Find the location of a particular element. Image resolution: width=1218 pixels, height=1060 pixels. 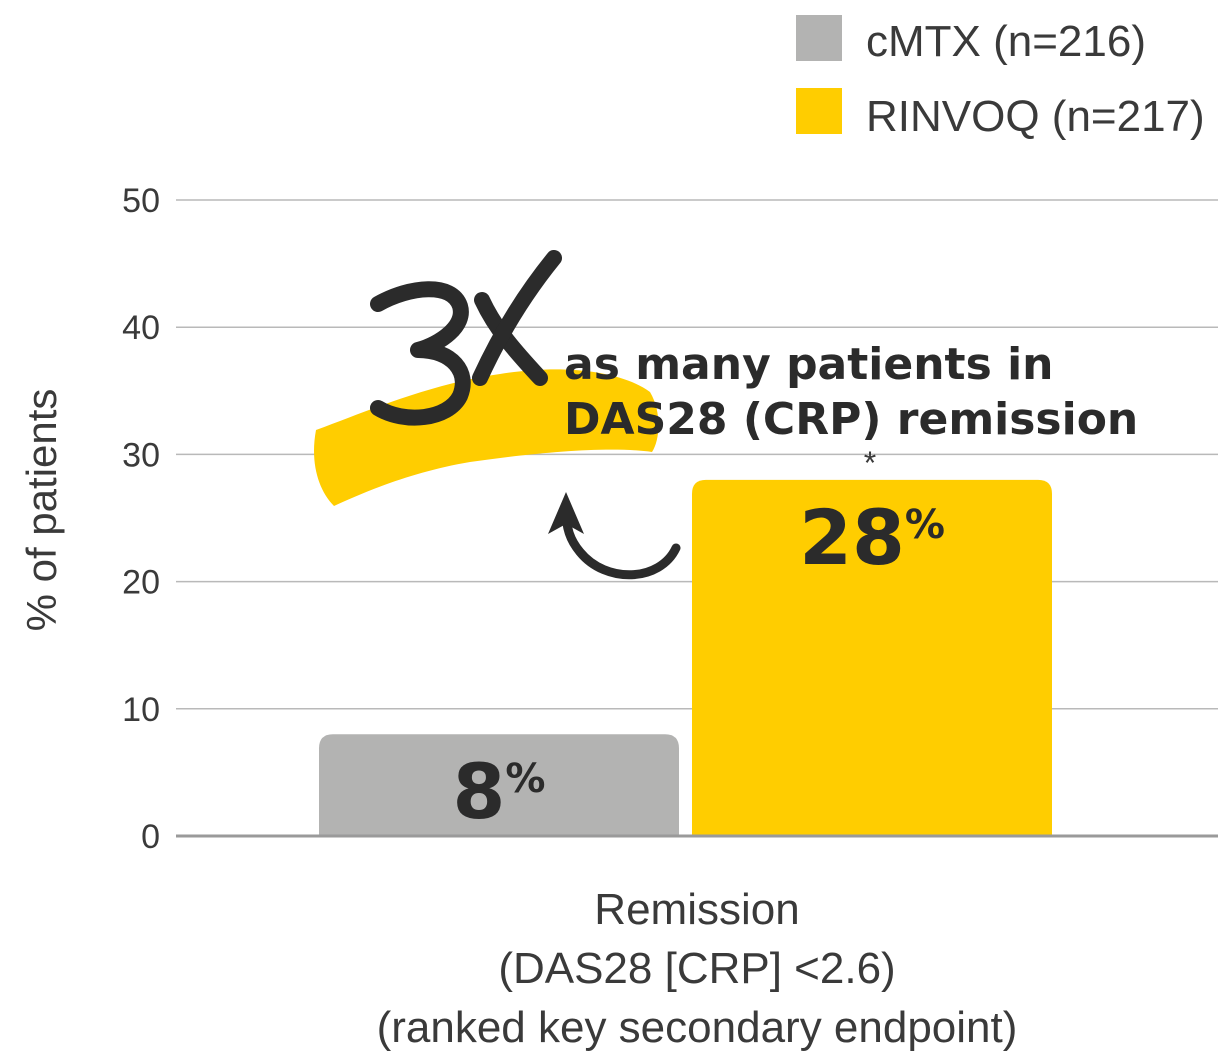

legend-swatch-rinvoq is located at coordinates (819, 111).